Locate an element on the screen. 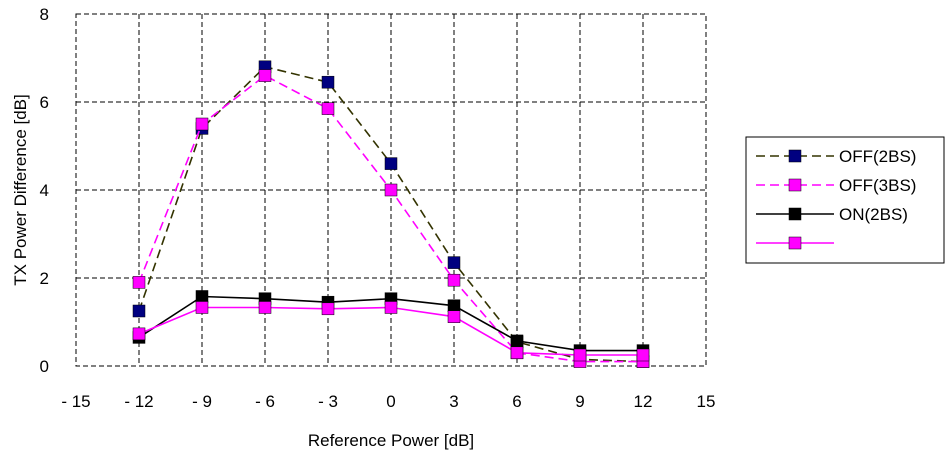 This screenshot has height=457, width=950. y-tick-label: 8 is located at coordinates (44, 14).